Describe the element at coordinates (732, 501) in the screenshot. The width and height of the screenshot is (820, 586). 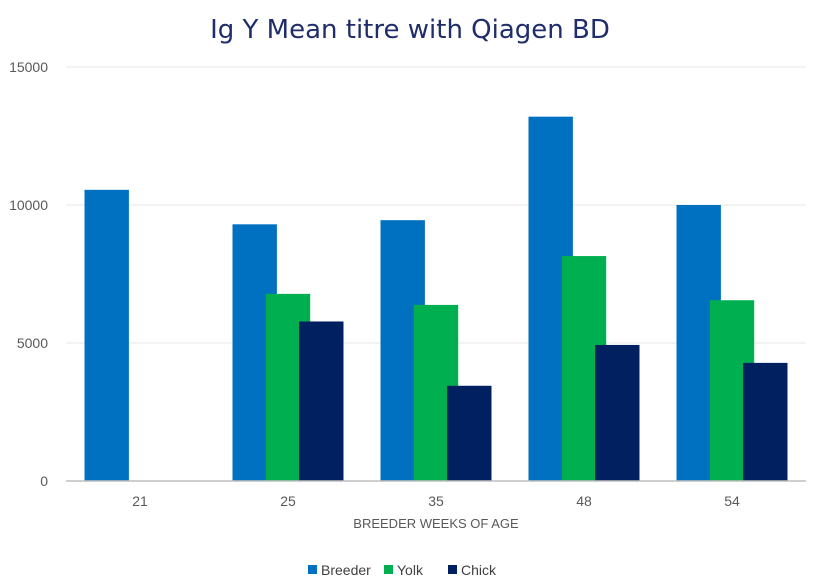
I see `x-tick-label: 54` at that location.